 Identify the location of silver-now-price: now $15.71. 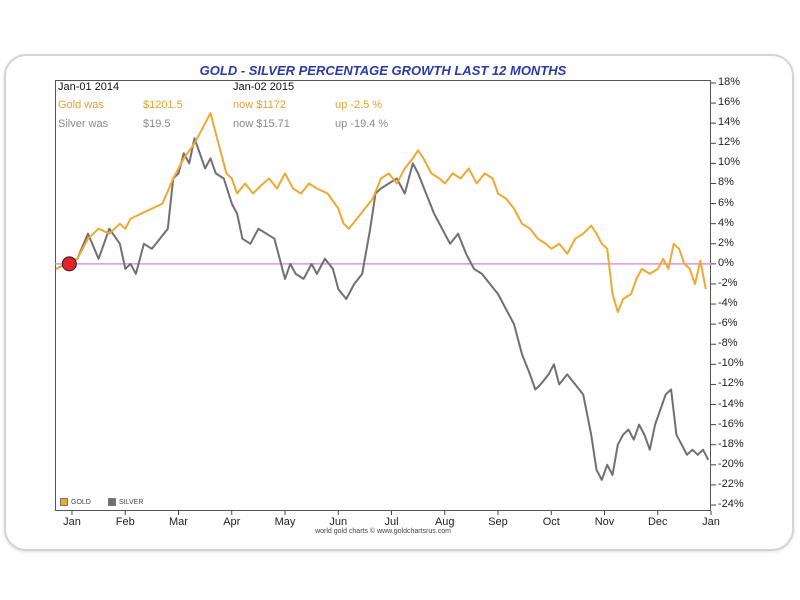
(261, 124).